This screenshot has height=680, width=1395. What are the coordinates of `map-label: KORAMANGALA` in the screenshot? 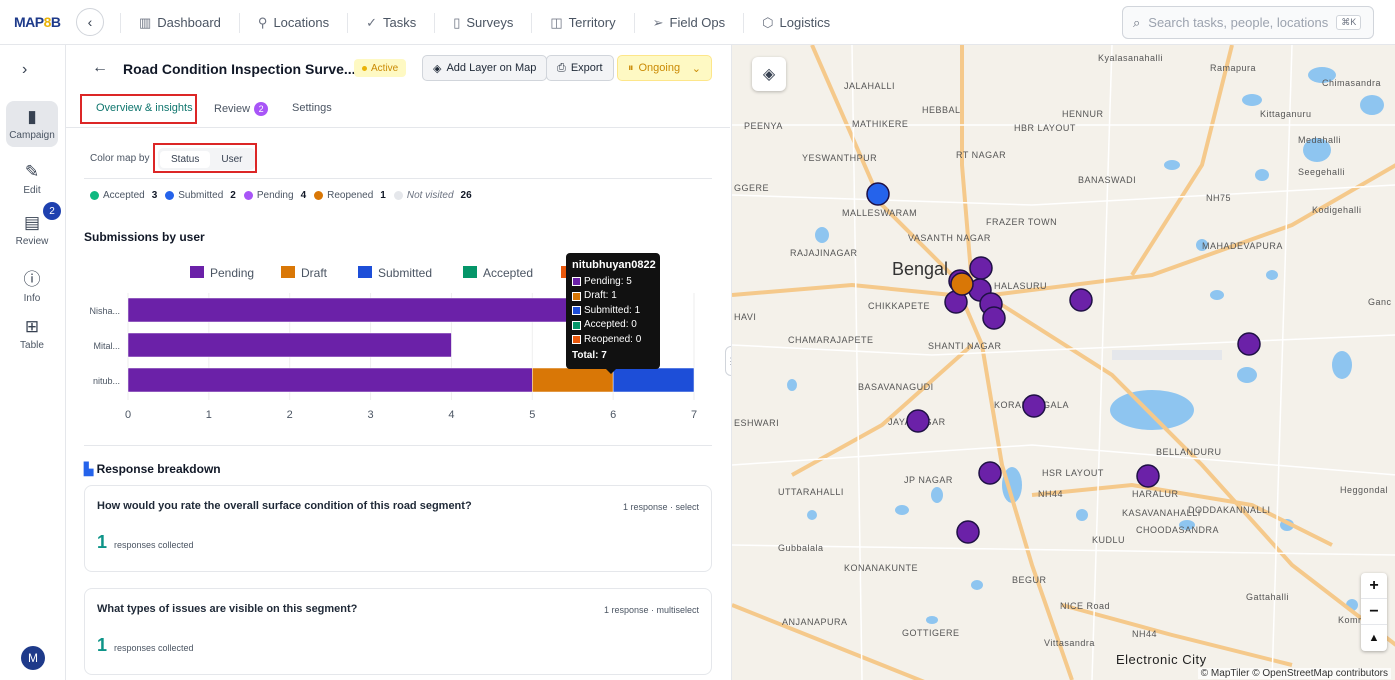 It's located at (1032, 405).